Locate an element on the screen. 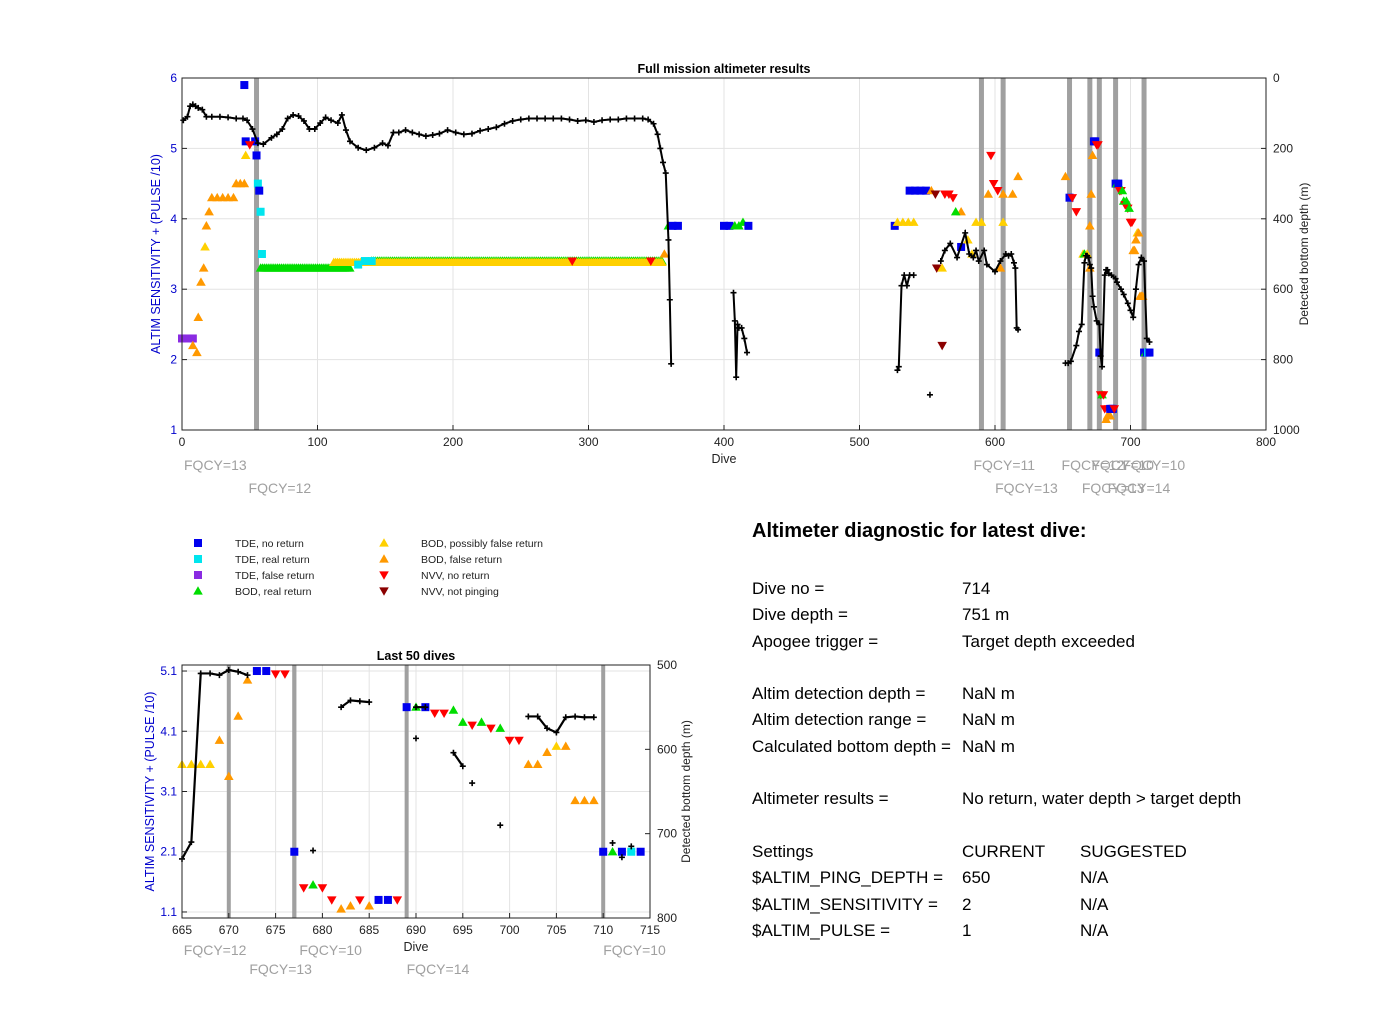  y-left-tick-label: 3 is located at coordinates (173, 289).